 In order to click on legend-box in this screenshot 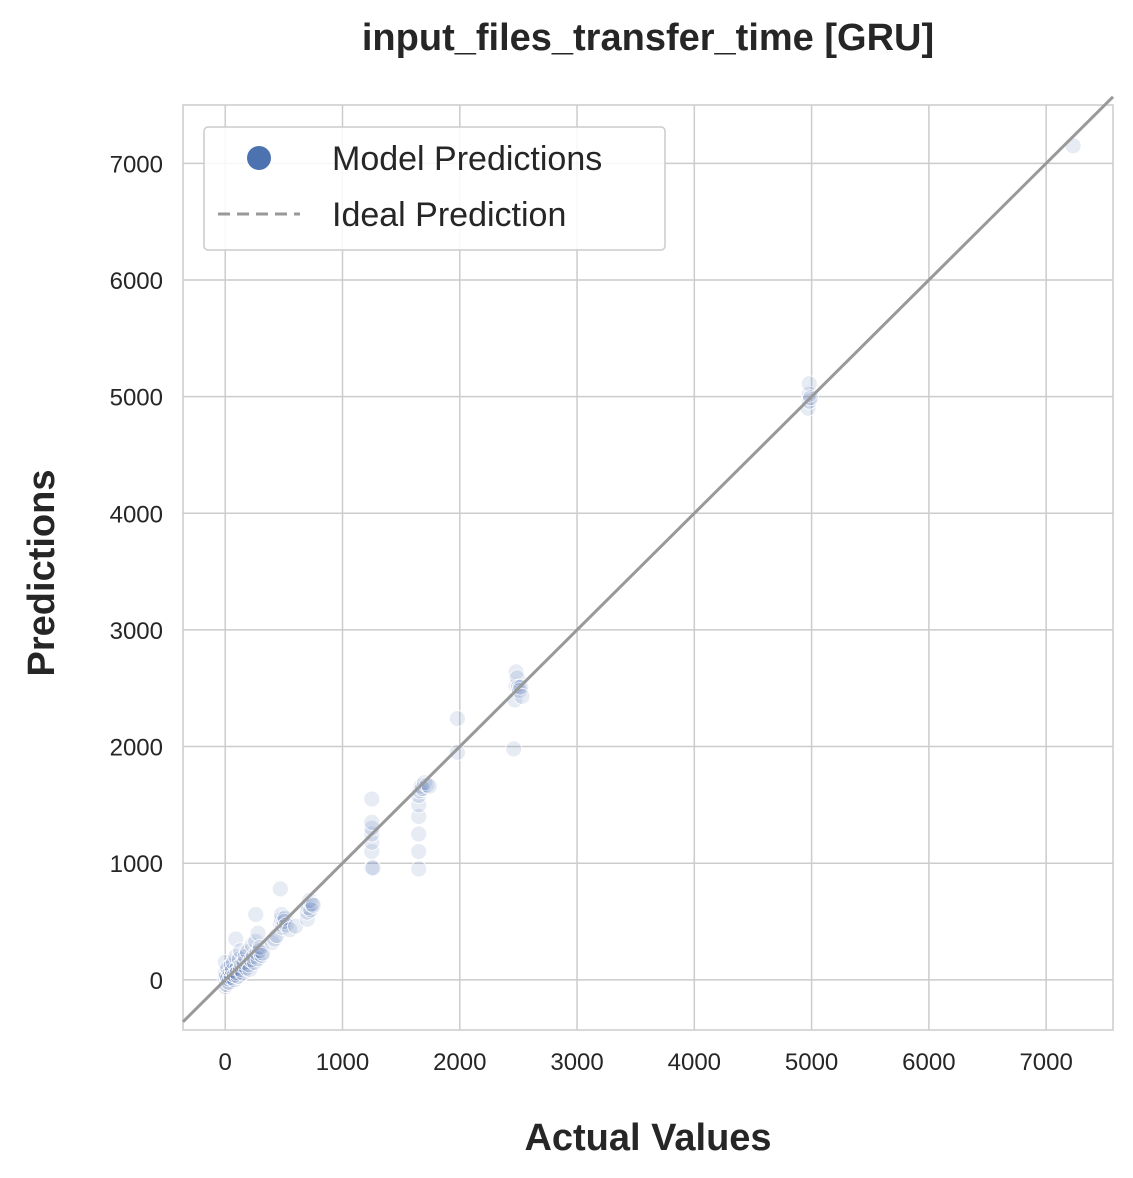, I will do `click(434, 188)`.